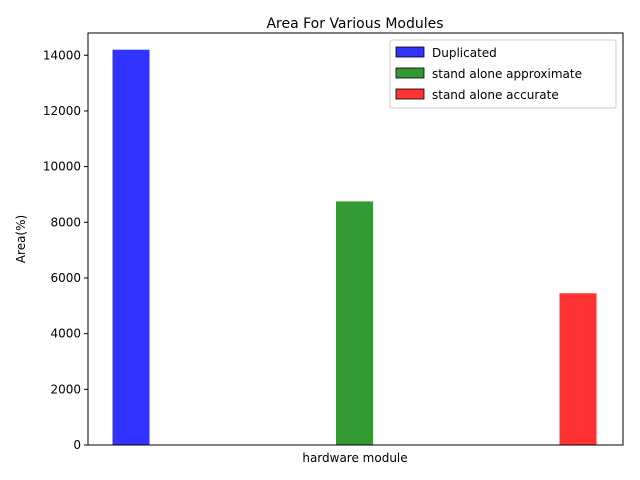 This screenshot has height=480, width=640. I want to click on legend-entry: stand alone accurate, so click(495, 95).